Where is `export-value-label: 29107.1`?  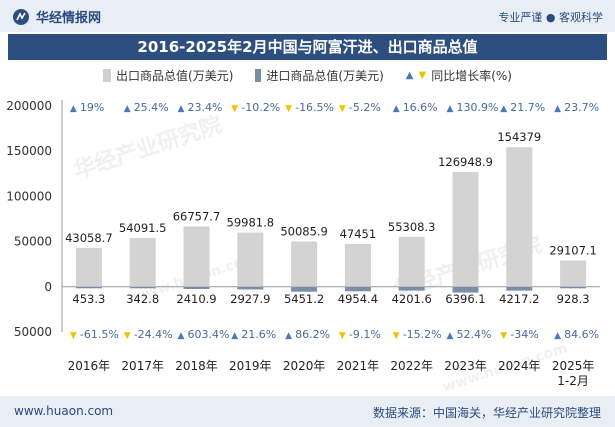 export-value-label: 29107.1 is located at coordinates (573, 250).